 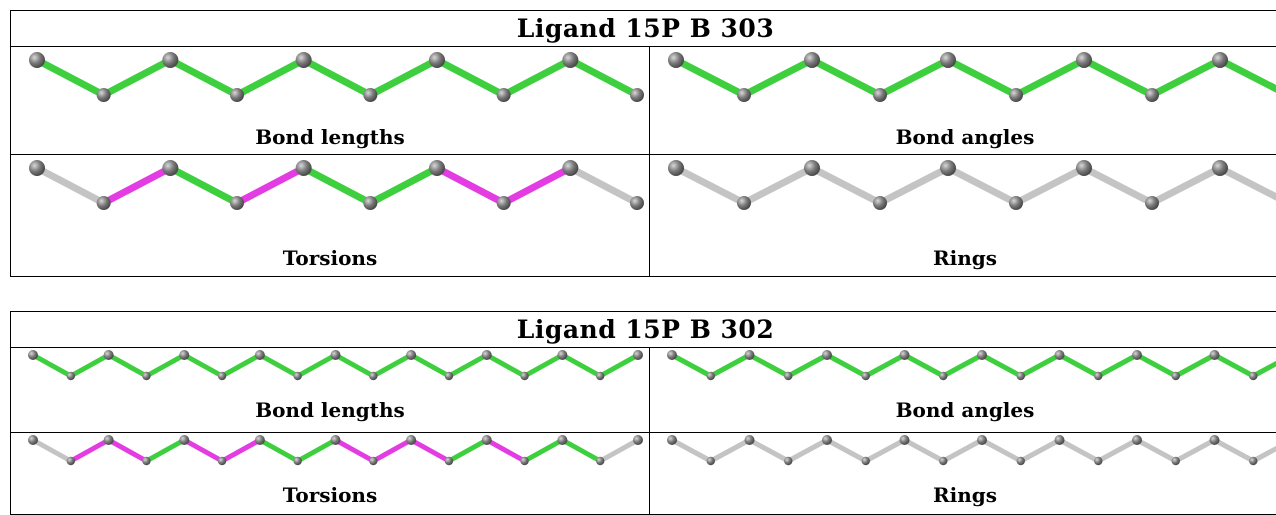 What do you see at coordinates (330, 215) in the screenshot?
I see `panel-torsions: Torsions` at bounding box center [330, 215].